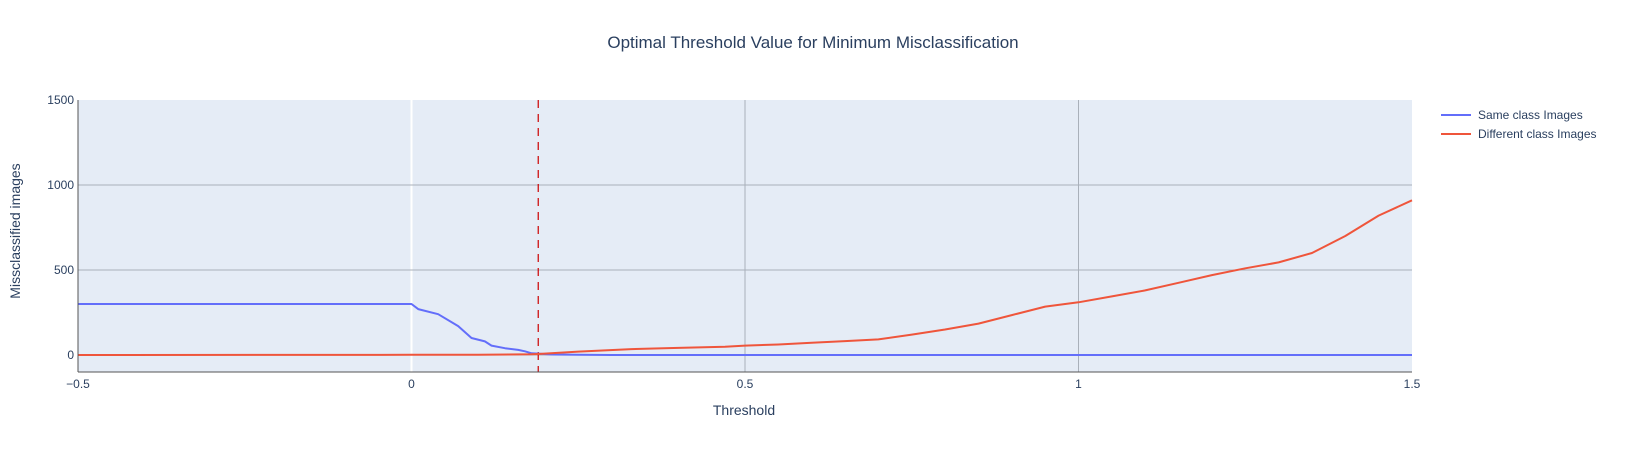  I want to click on legend-label-same-class: Same class Images, so click(1530, 115).